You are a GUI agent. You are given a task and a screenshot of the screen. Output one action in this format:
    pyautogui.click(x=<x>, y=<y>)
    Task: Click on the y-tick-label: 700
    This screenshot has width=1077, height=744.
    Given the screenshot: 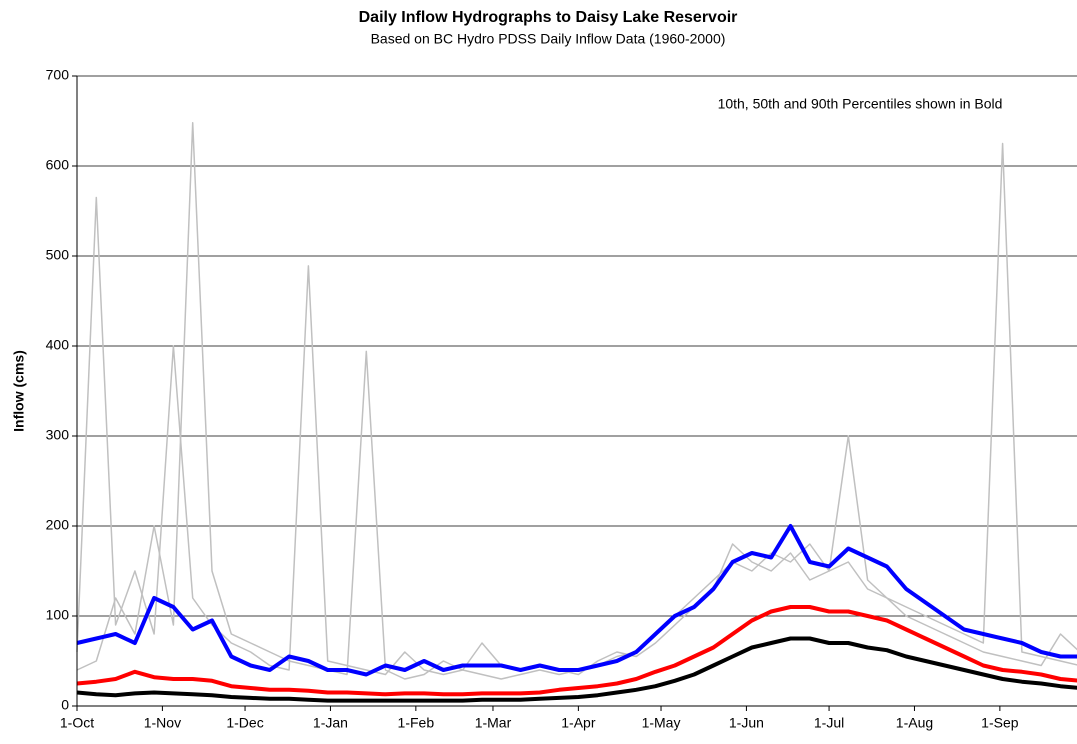 What is the action you would take?
    pyautogui.click(x=58, y=75)
    